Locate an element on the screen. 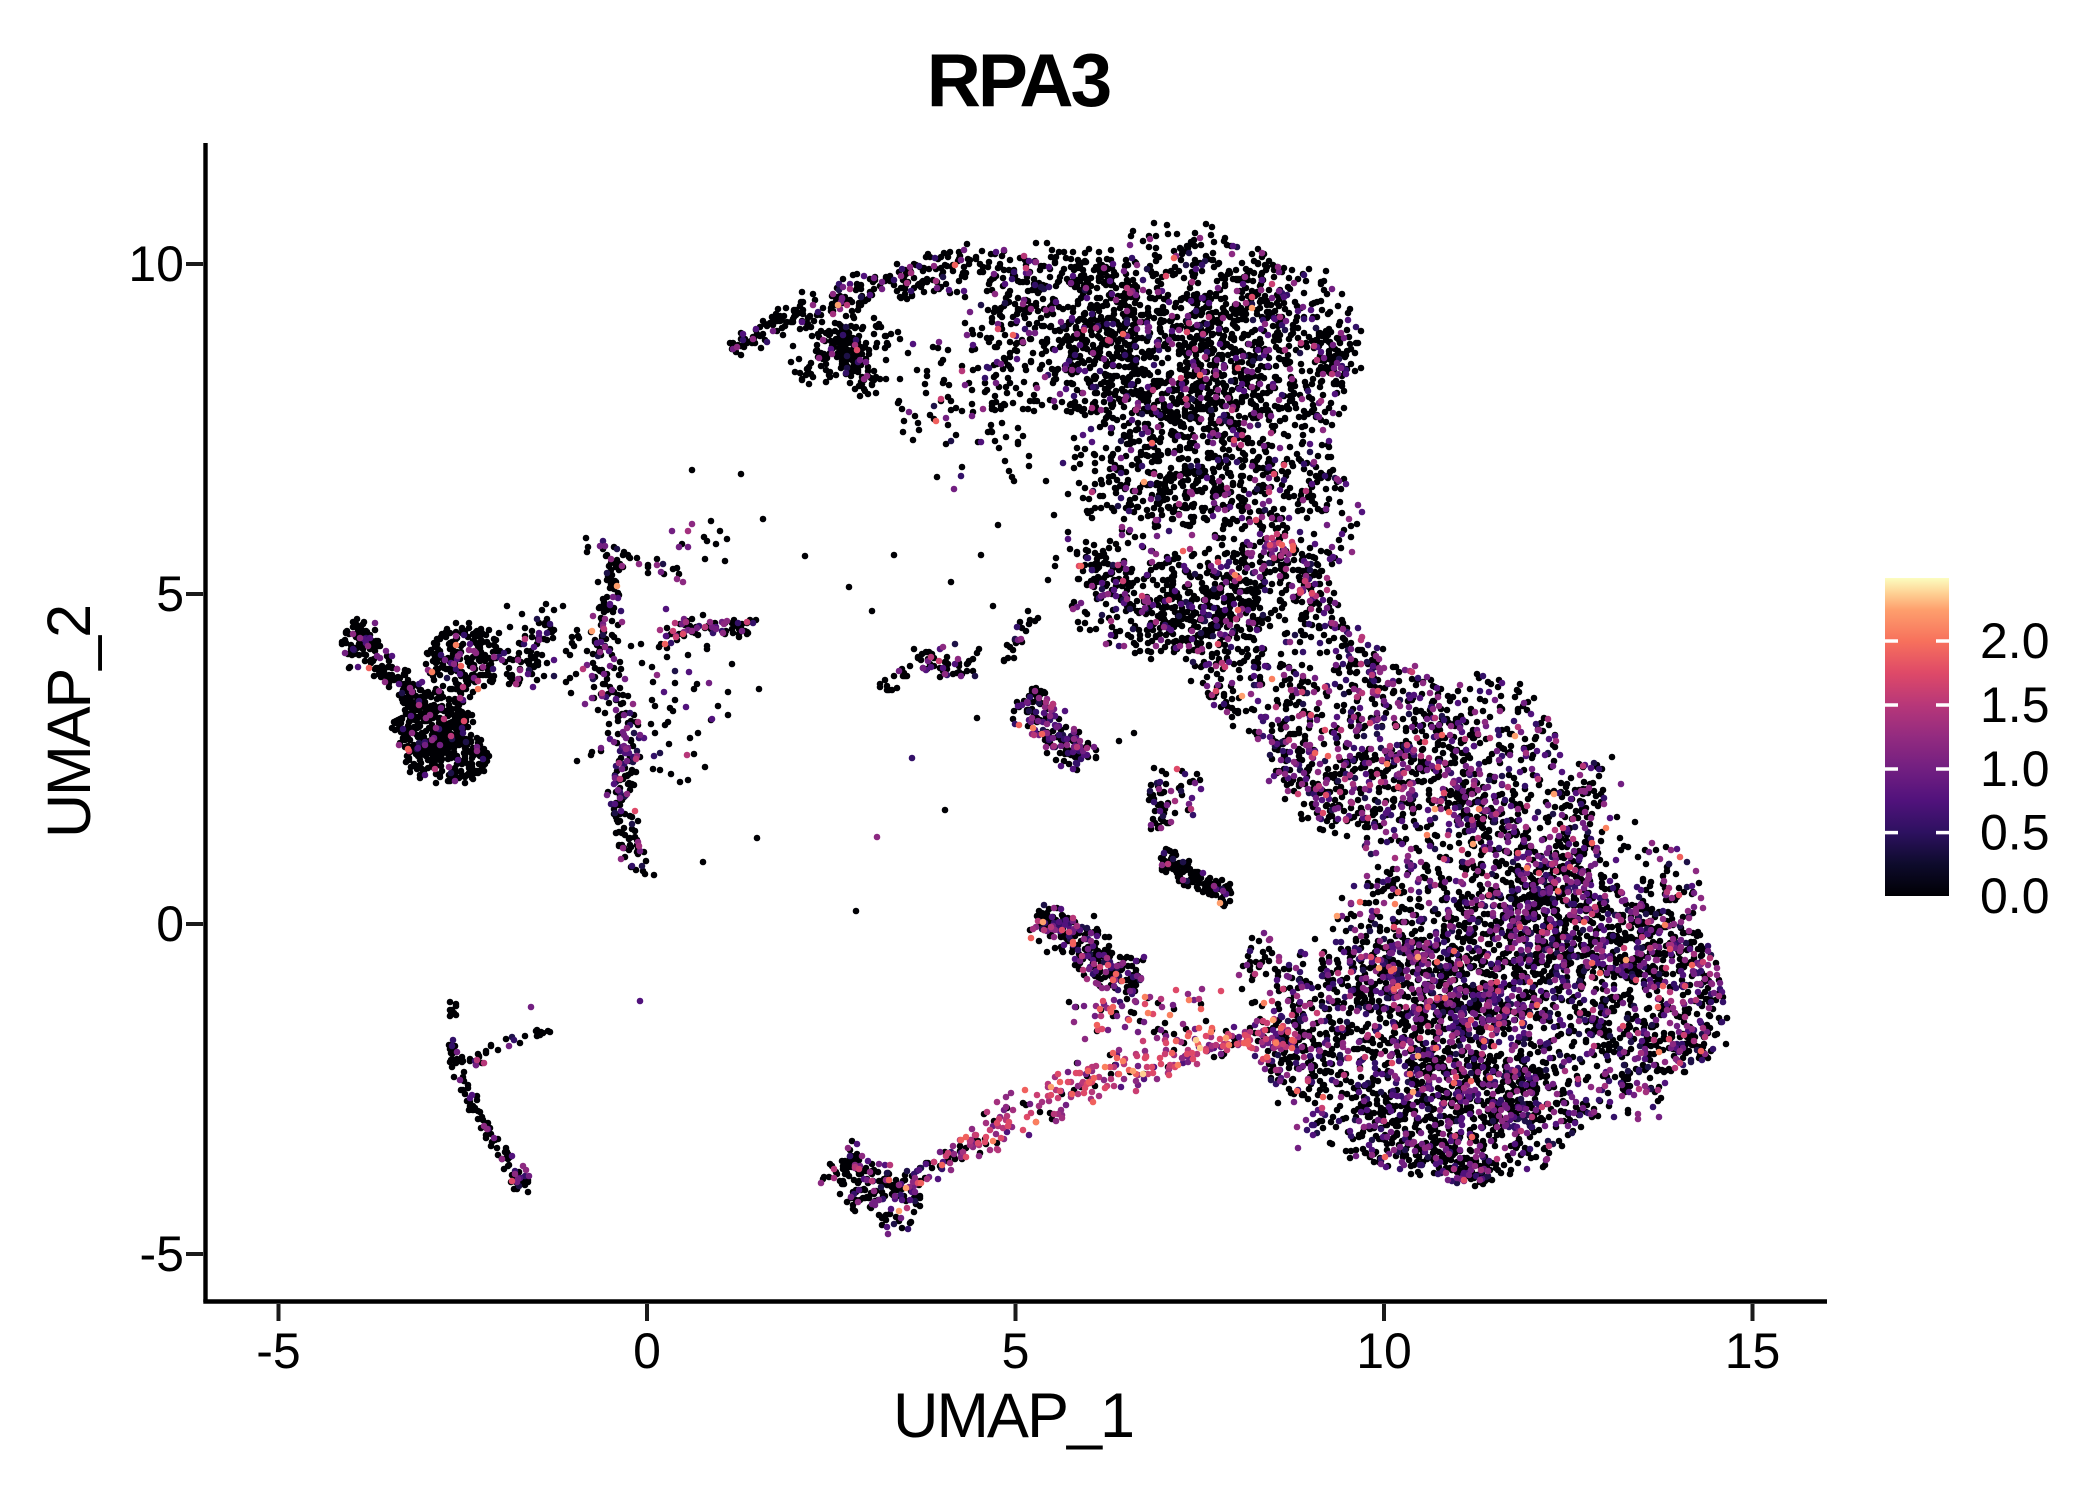  svg-text: 0.5 is located at coordinates (2015, 833).